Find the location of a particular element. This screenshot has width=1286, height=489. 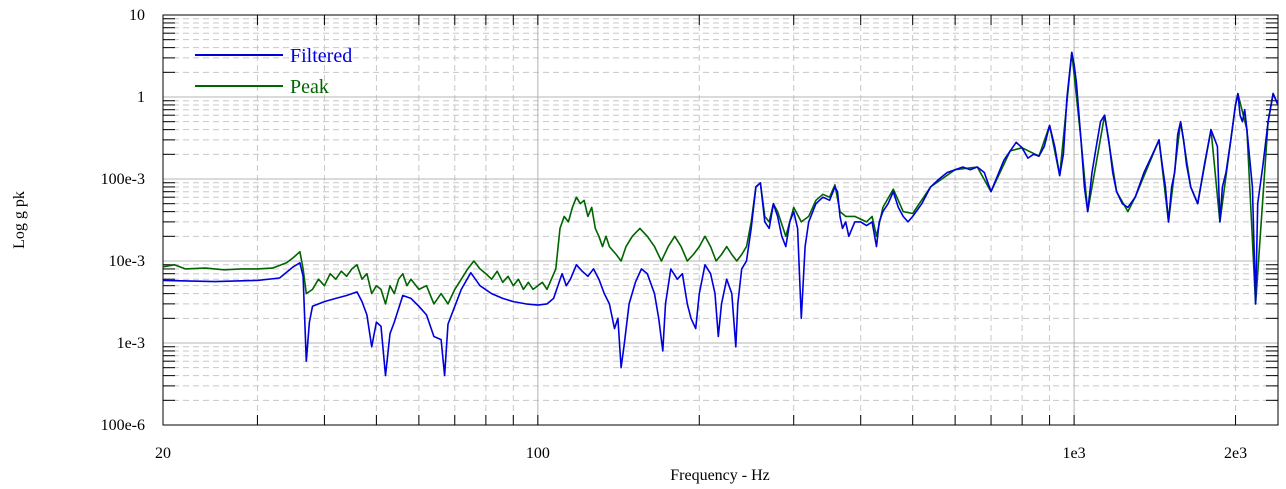

x-tick-label: 1e3 is located at coordinates (1074, 453).